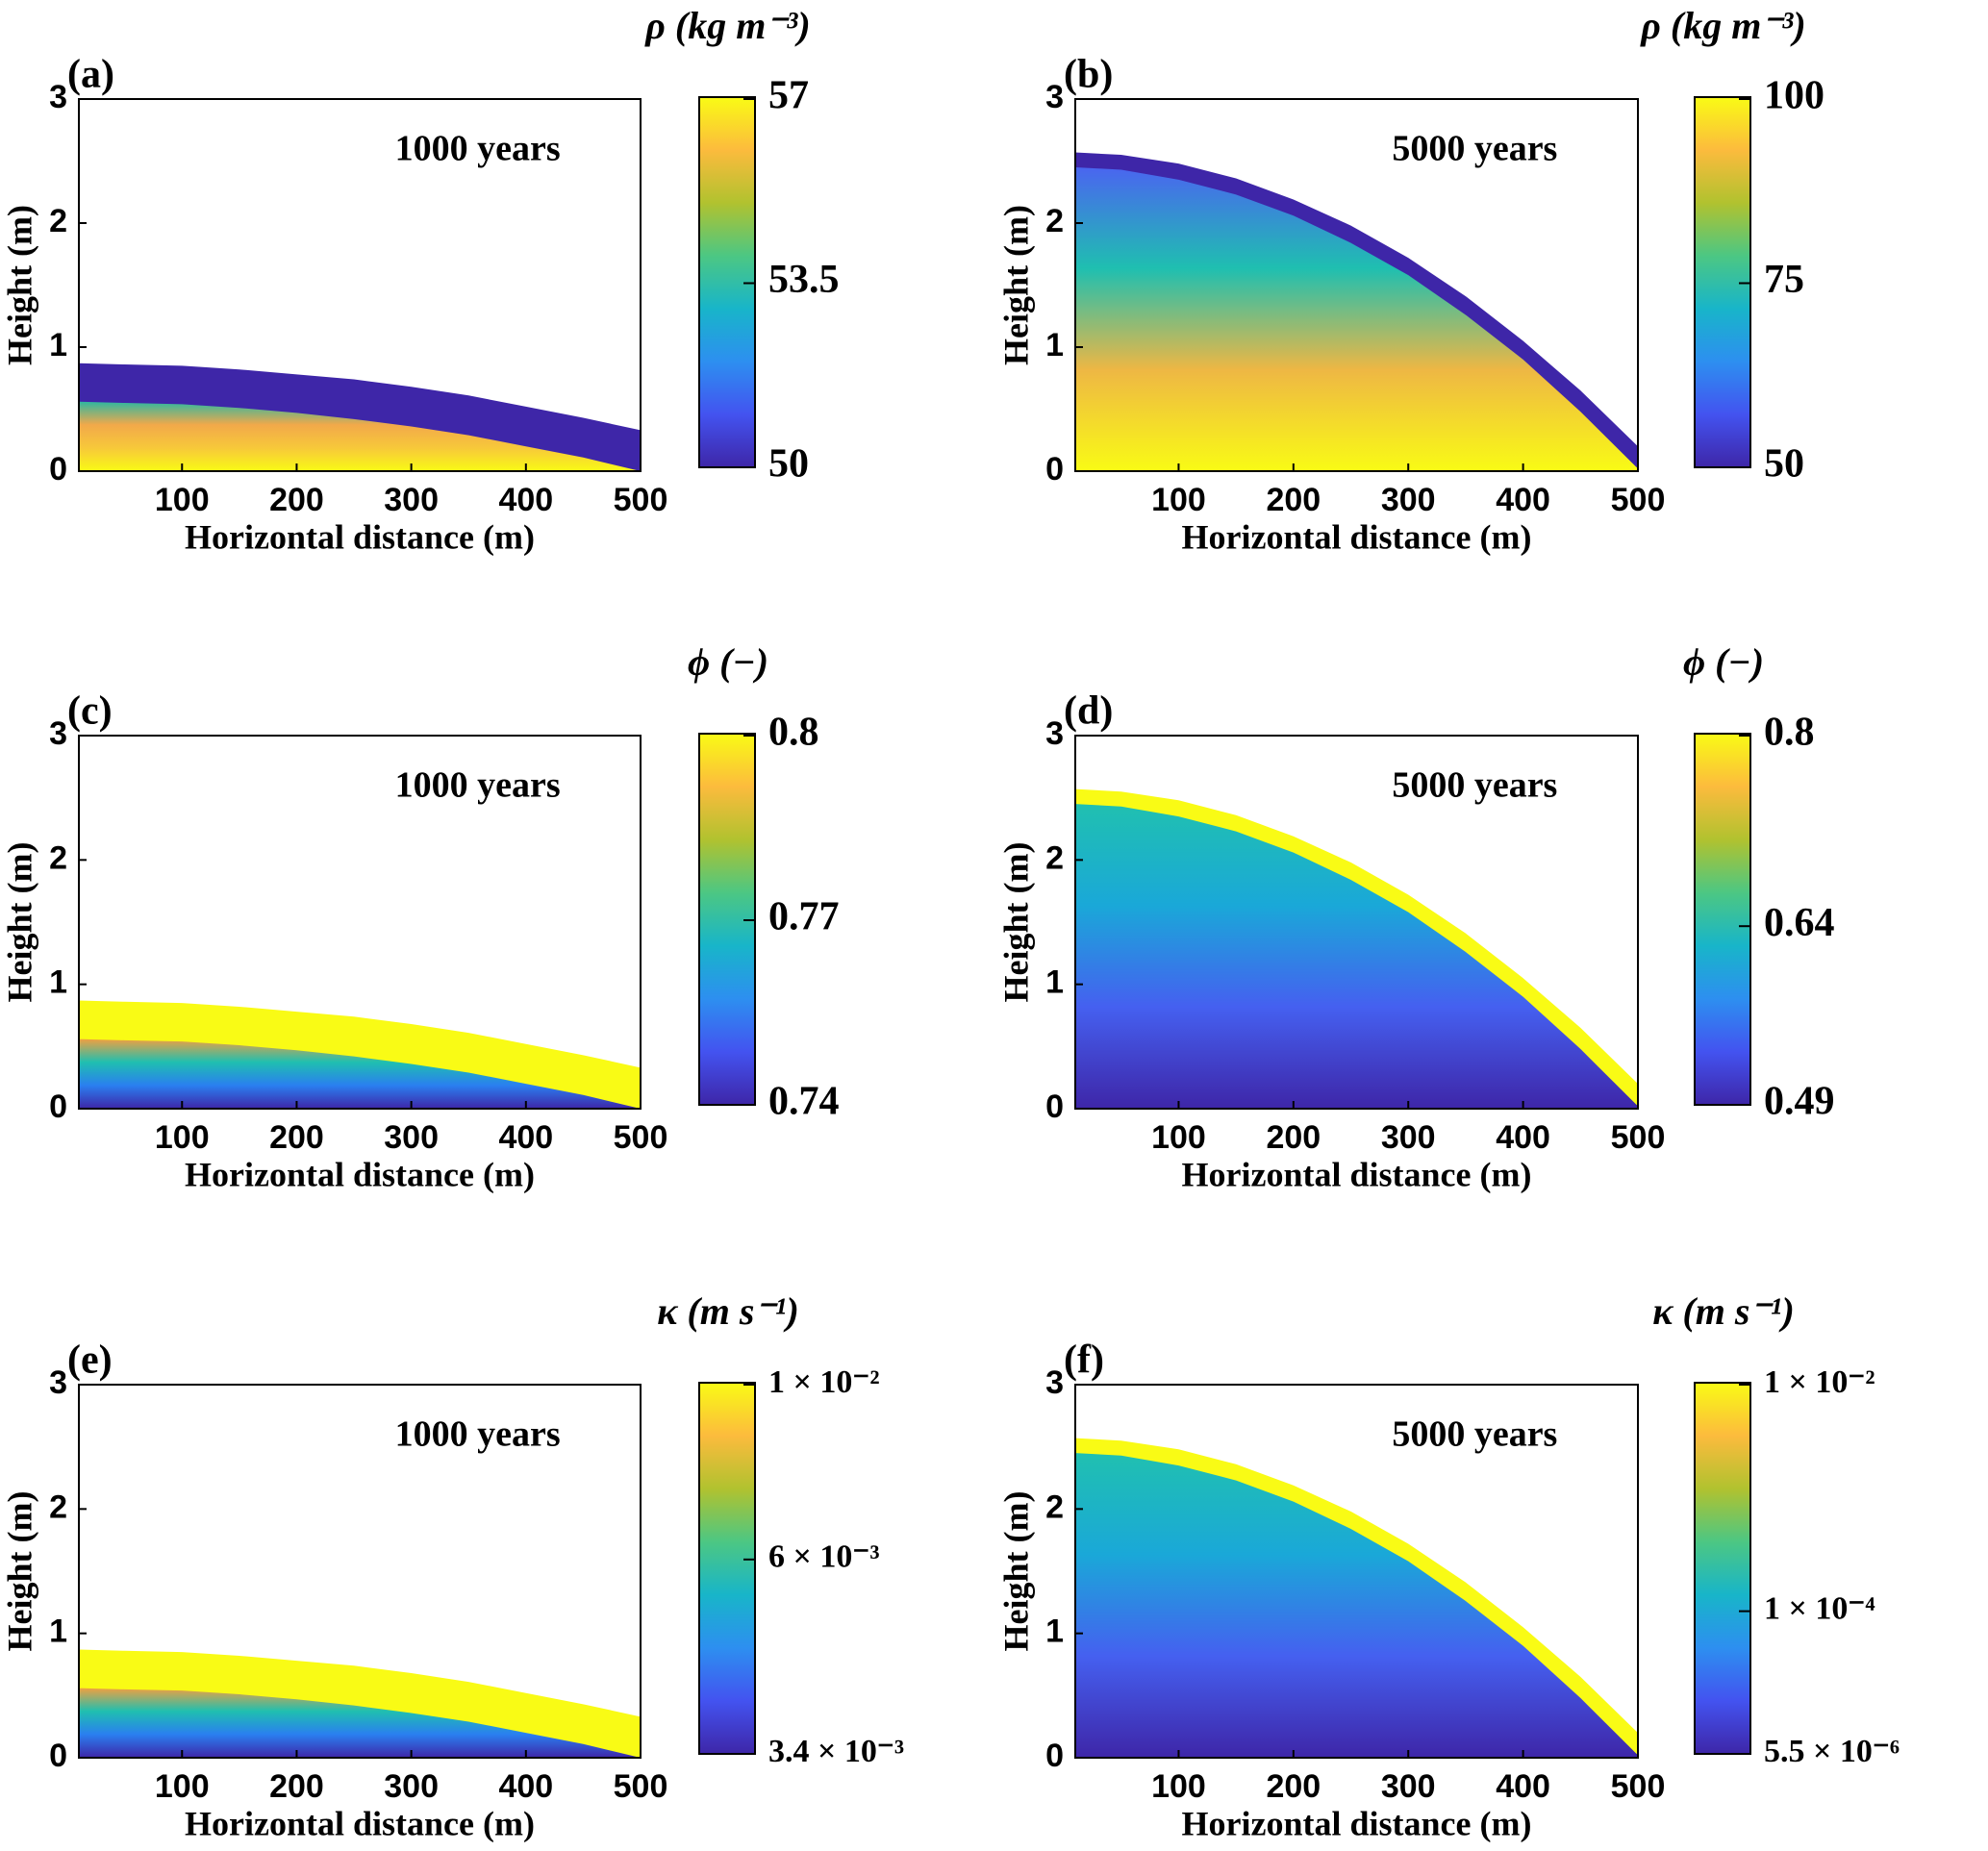 This screenshot has width=1988, height=1851. What do you see at coordinates (1799, 923) in the screenshot?
I see `colorbar-tick-label: 0.64` at bounding box center [1799, 923].